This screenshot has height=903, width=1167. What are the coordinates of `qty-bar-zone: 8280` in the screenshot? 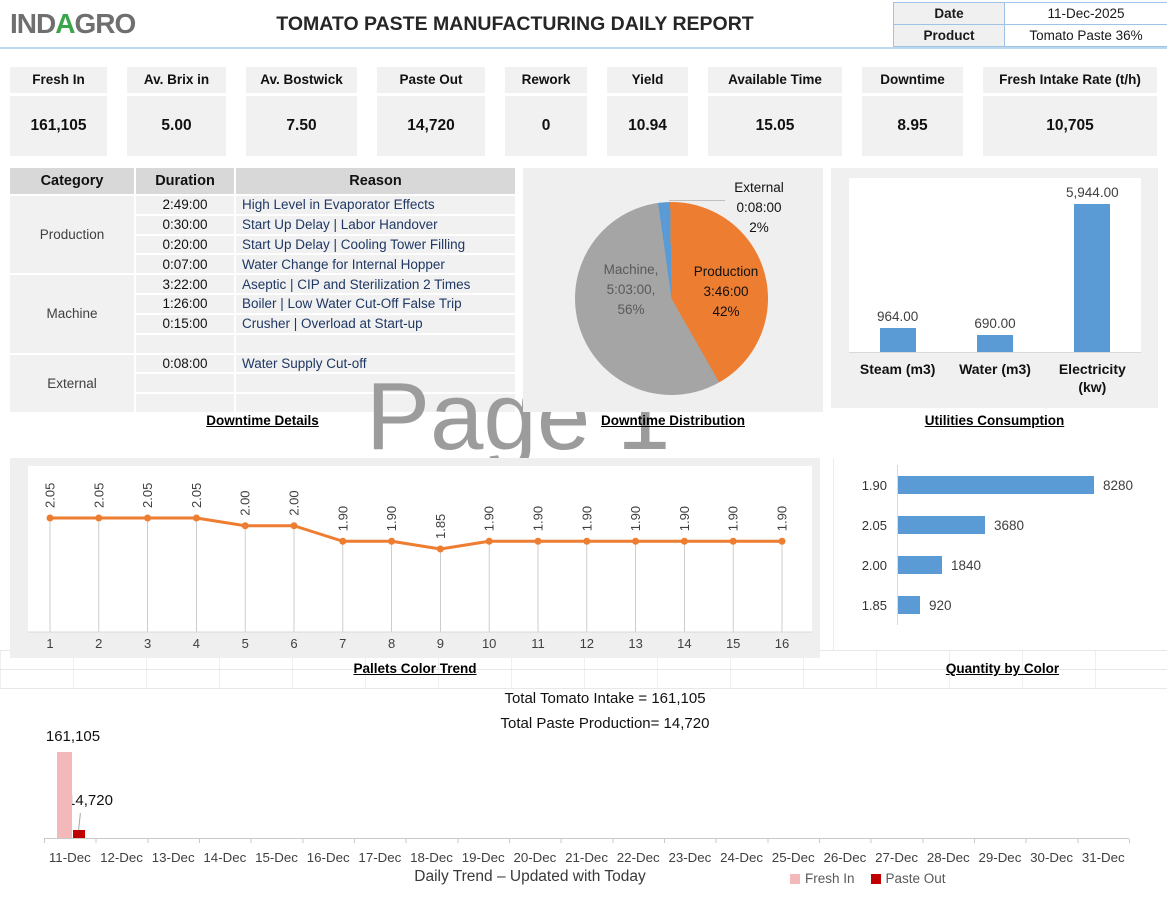 It's located at (1028, 485).